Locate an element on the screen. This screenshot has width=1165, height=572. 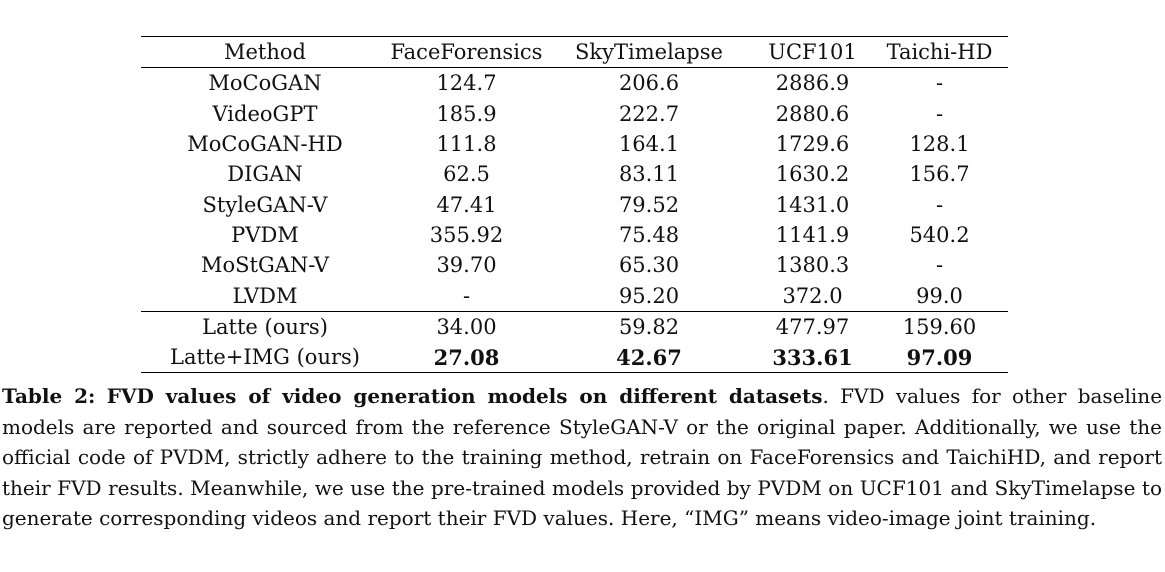
value-cell: 159.60 is located at coordinates (939, 326).